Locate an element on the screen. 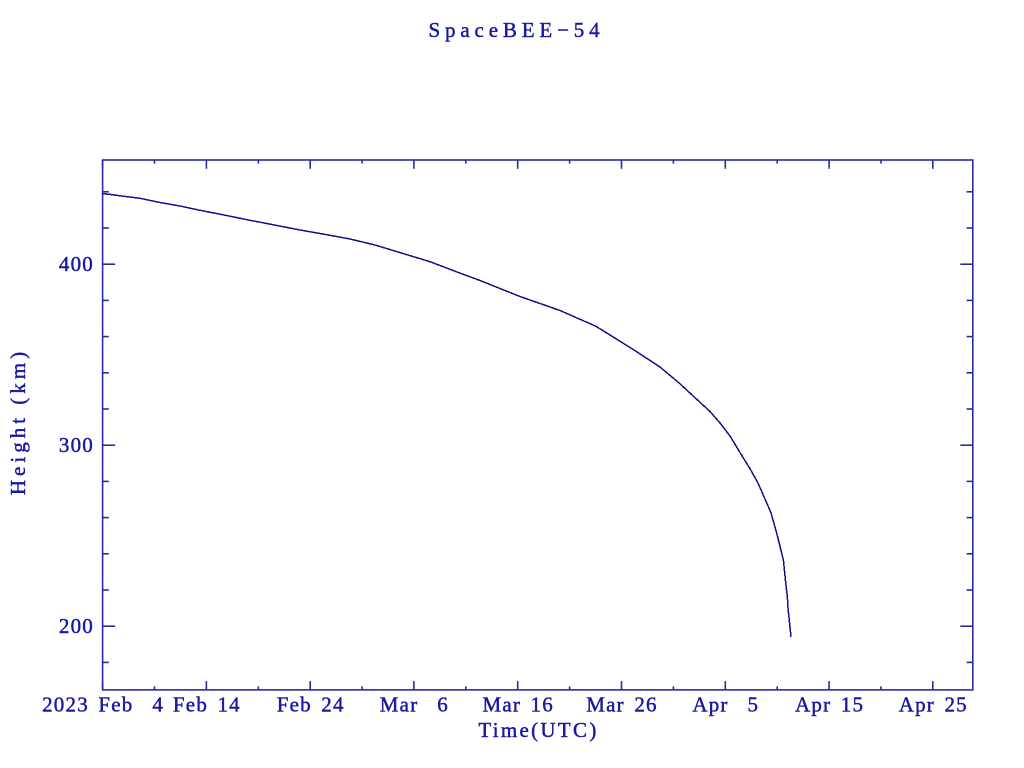 The width and height of the screenshot is (1024, 768). svg-text: Time(UTC) is located at coordinates (538, 730).